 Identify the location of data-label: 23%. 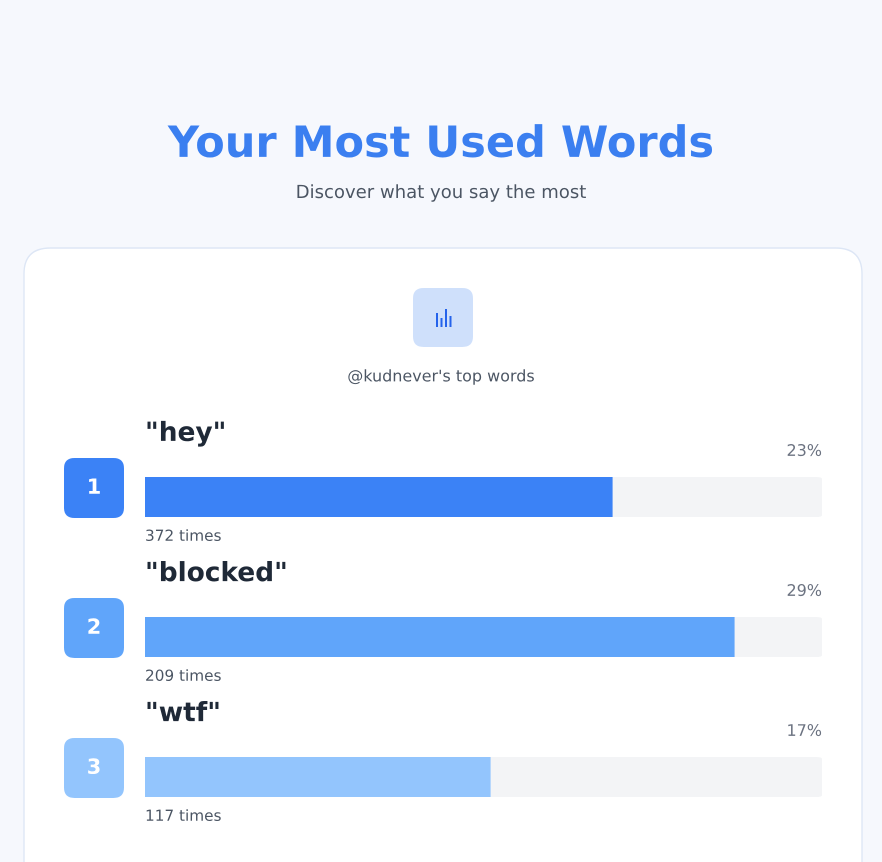
(805, 450).